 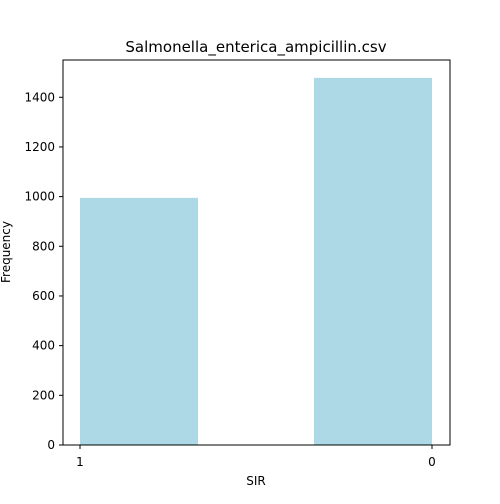 I want to click on chart-title: Salmonella_enterica_ampicillin.csv, so click(x=255, y=47).